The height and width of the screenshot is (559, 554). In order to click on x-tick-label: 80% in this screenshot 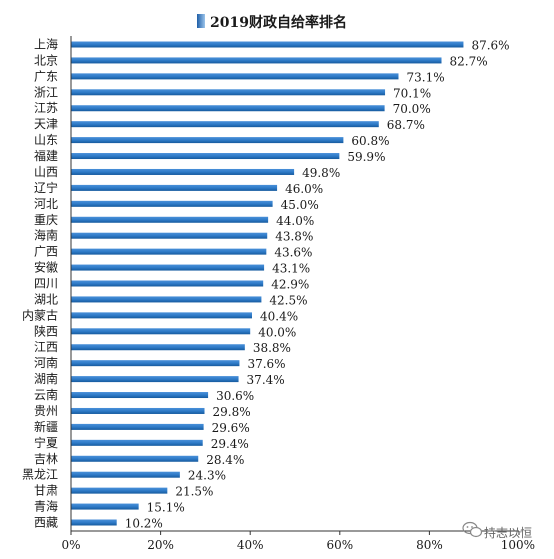, I will do `click(429, 545)`.